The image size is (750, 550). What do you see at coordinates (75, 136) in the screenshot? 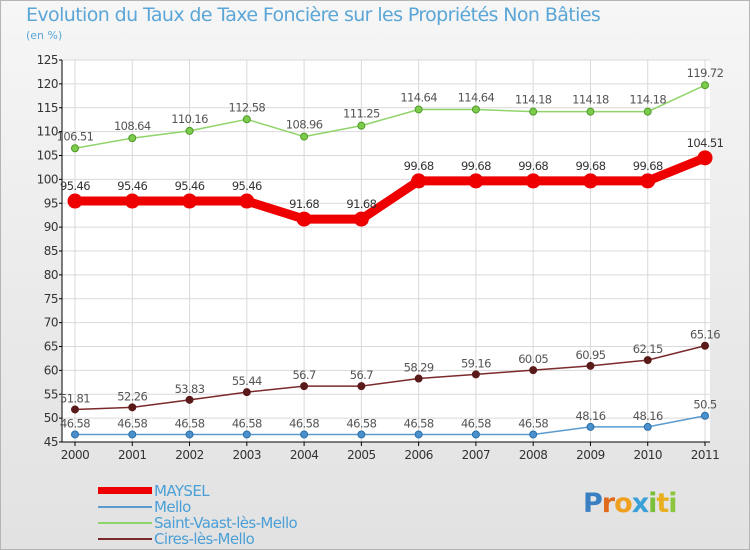
I see `data-label: 106.51` at bounding box center [75, 136].